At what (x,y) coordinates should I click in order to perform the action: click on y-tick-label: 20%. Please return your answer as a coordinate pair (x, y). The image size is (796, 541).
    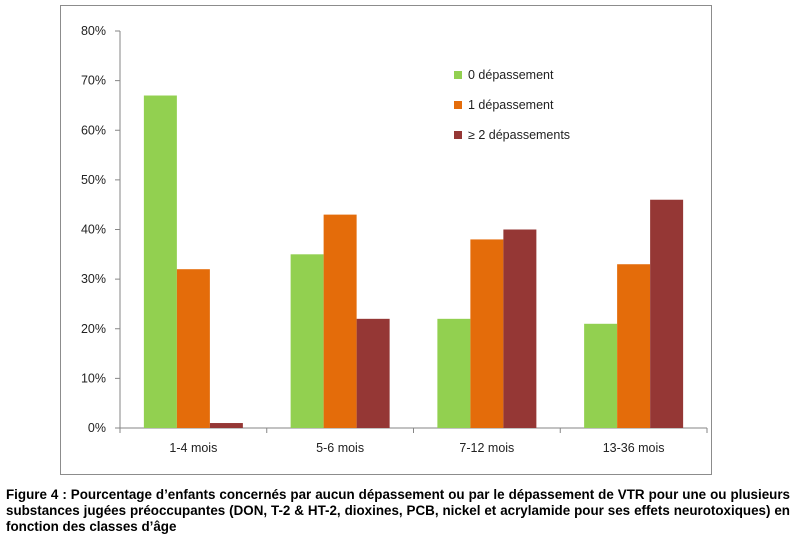
    Looking at the image, I should click on (93, 329).